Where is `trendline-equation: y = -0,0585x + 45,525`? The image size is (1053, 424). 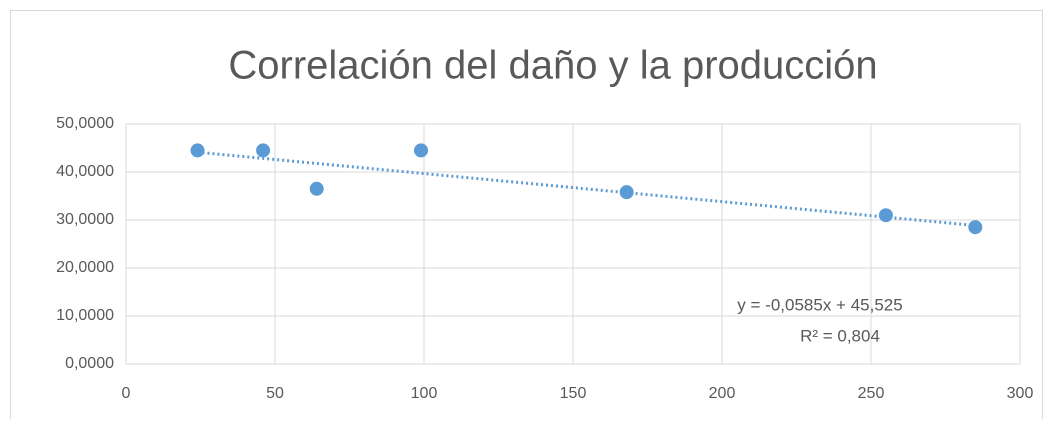 trendline-equation: y = -0,0585x + 45,525 is located at coordinates (819, 304).